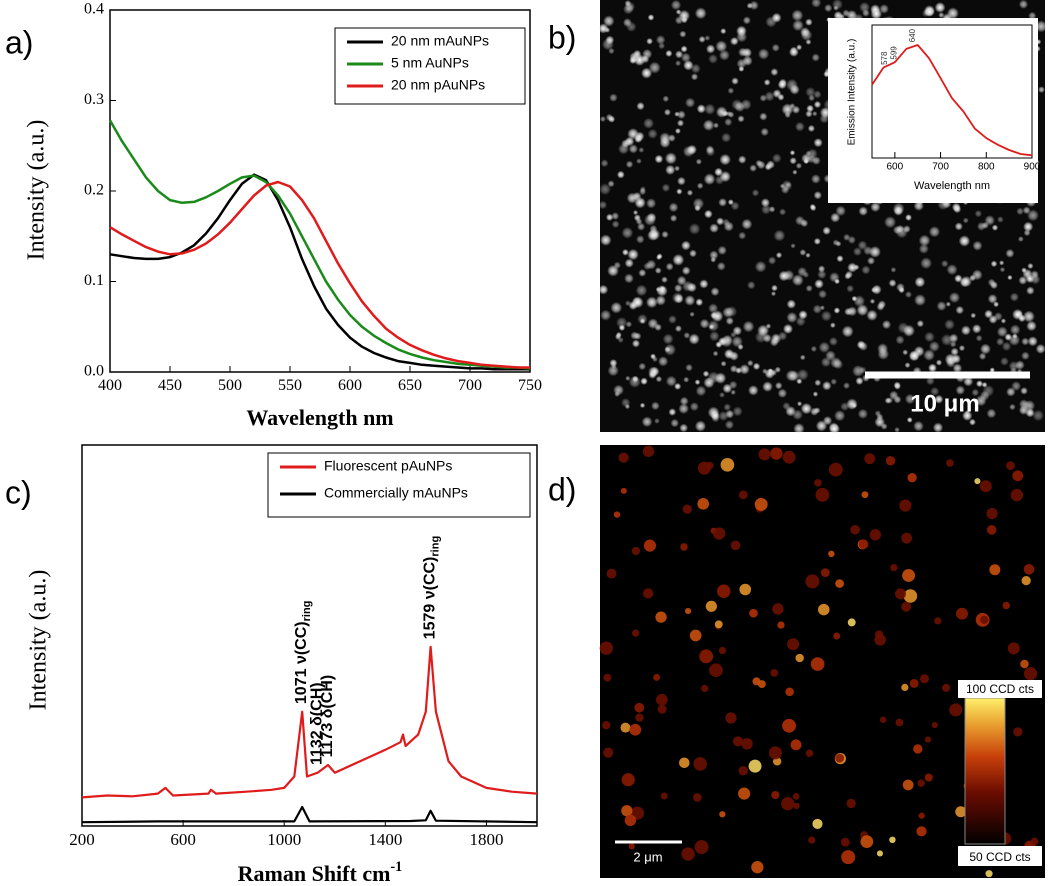  Describe the element at coordinates (430, 598) in the screenshot. I see `annotation-text: 1579 ν(CC)` at that location.